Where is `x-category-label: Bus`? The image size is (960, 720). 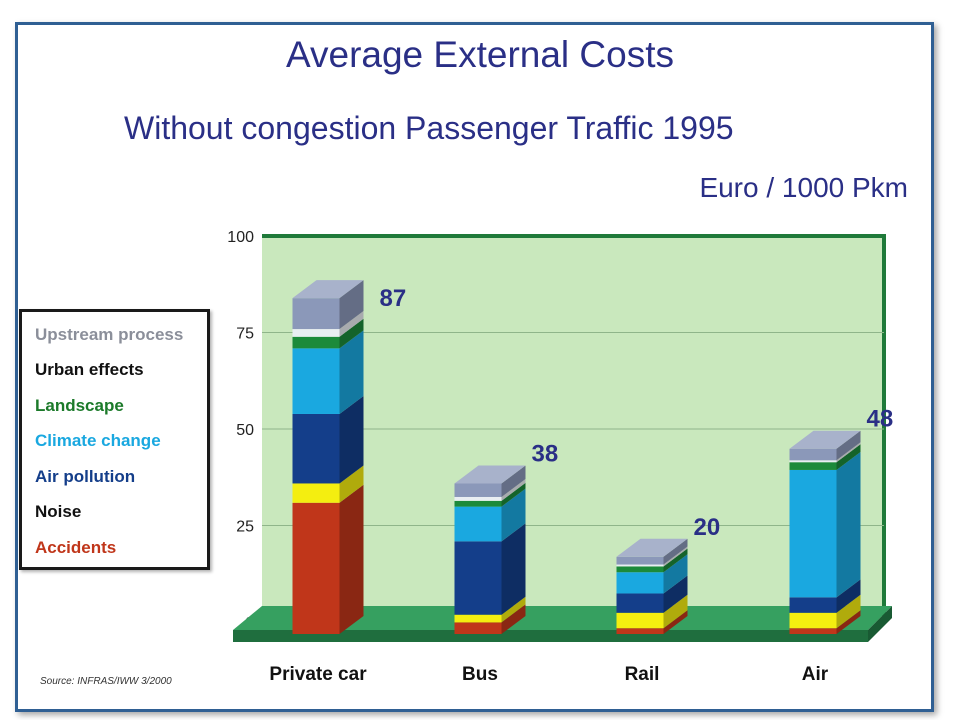 x-category-label: Bus is located at coordinates (480, 674).